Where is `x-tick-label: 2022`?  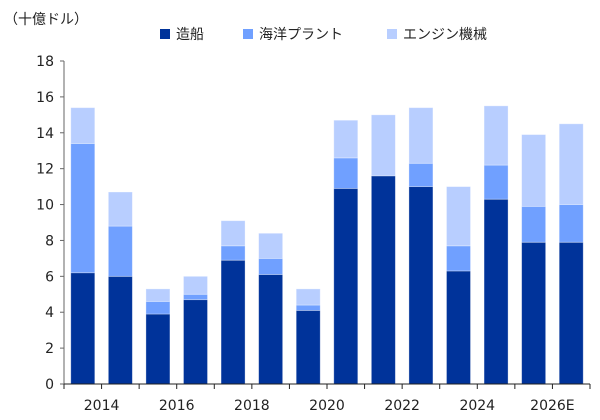
x-tick-label: 2022 is located at coordinates (402, 406).